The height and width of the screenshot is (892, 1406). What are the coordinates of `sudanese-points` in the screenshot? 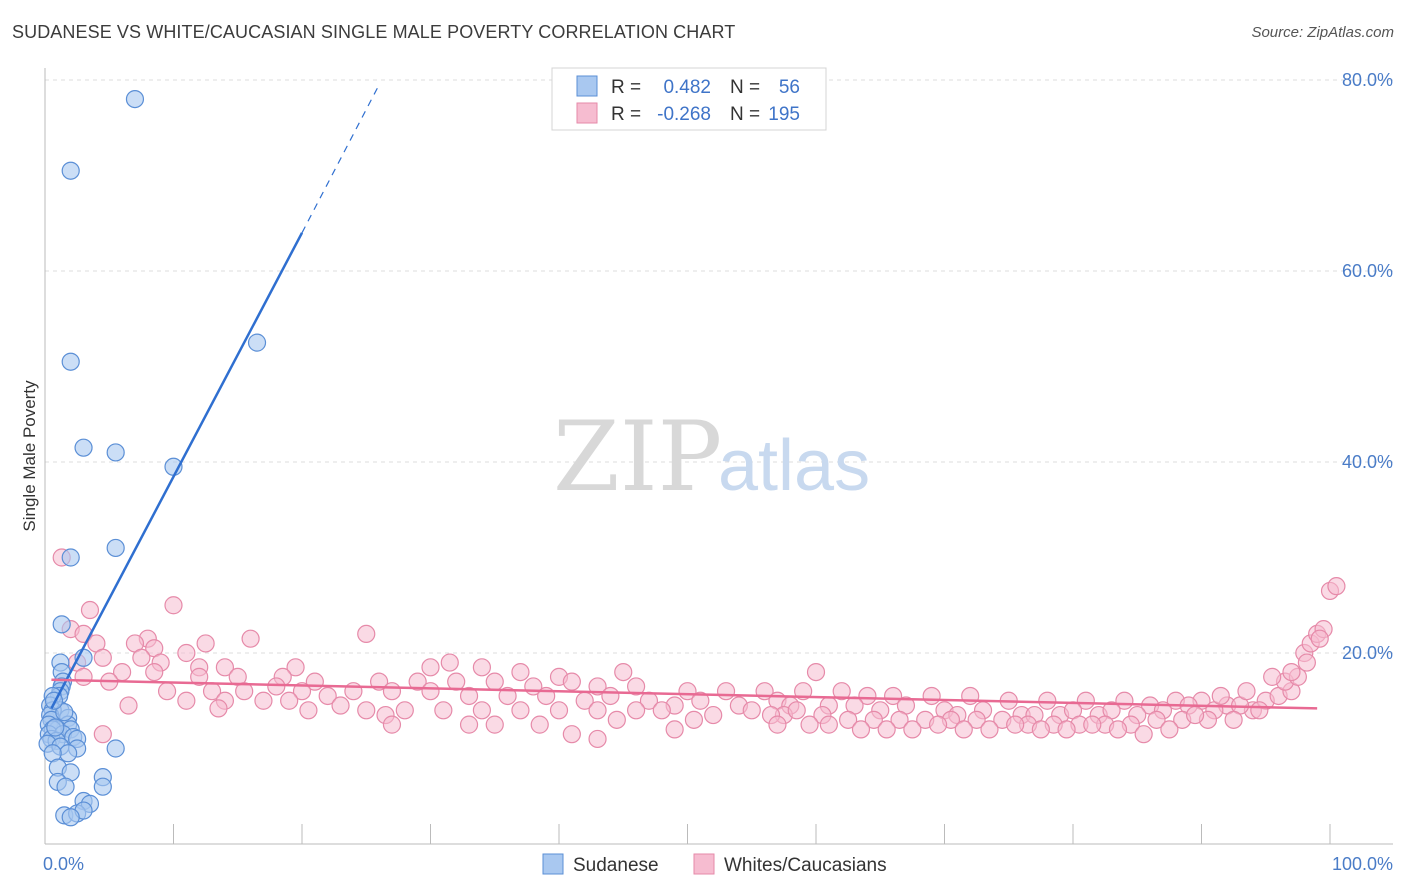 It's located at (152, 458).